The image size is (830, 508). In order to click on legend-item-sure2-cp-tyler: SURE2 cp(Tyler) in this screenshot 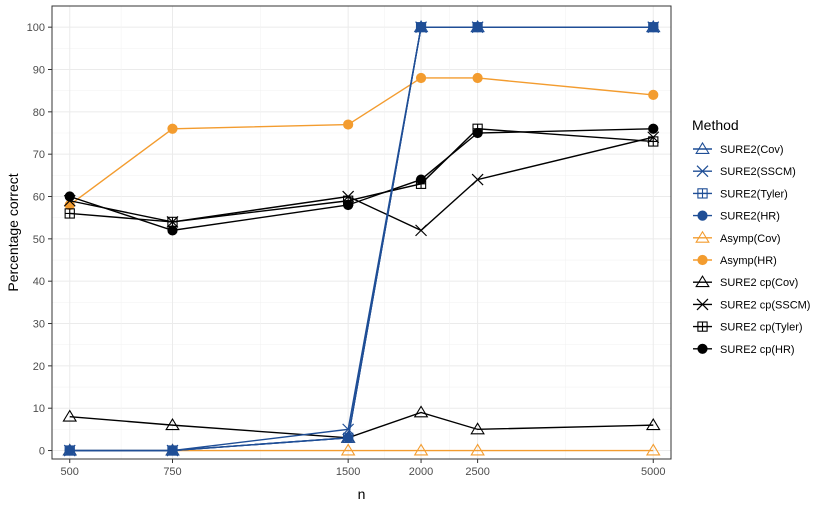, I will do `click(748, 327)`.